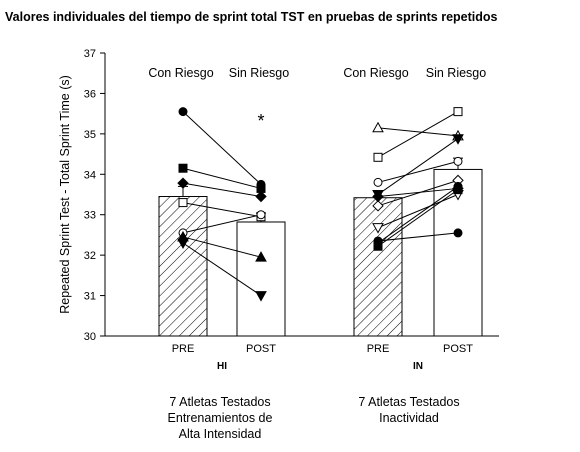 This screenshot has width=580, height=452. Describe the element at coordinates (90, 256) in the screenshot. I see `y-tick-label: 32` at that location.